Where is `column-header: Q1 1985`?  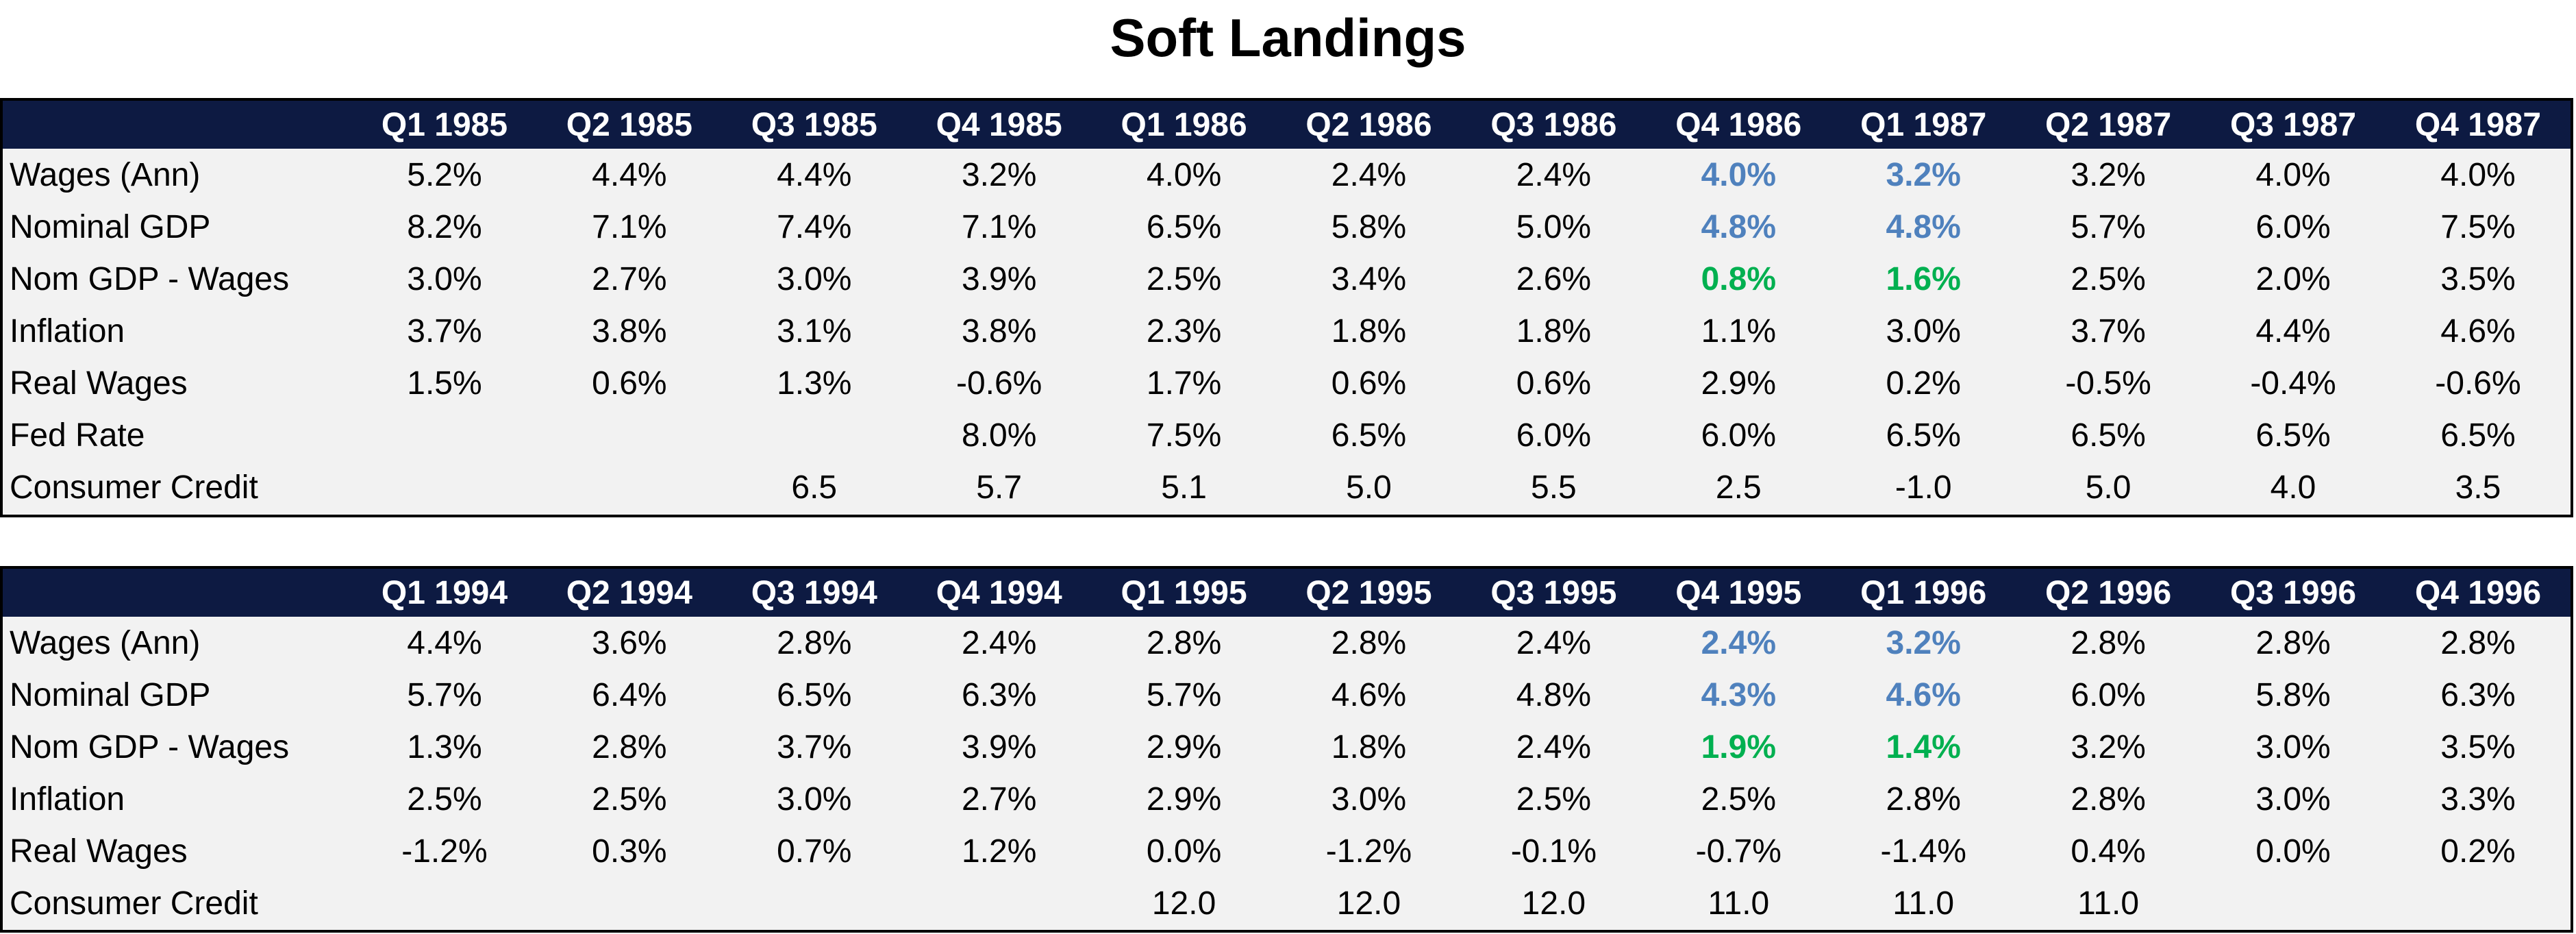
column-header: Q1 1985 is located at coordinates (444, 124).